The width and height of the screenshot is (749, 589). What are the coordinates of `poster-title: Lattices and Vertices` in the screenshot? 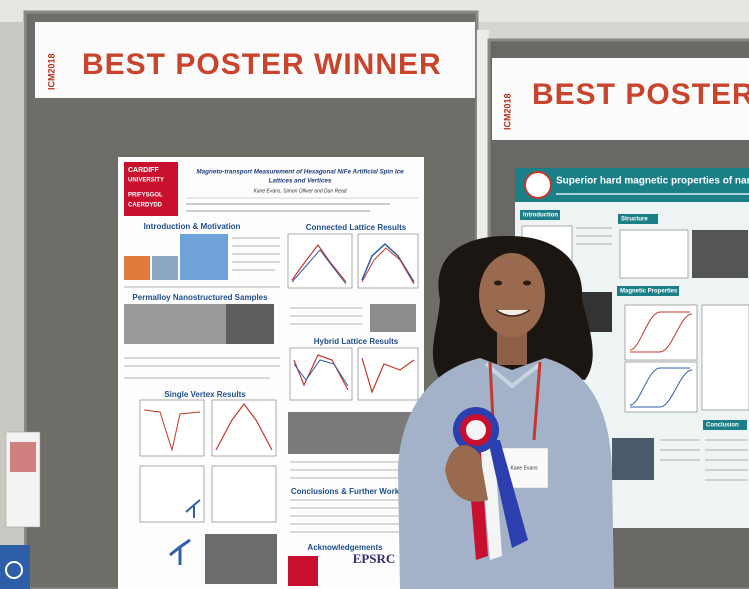 It's located at (300, 181).